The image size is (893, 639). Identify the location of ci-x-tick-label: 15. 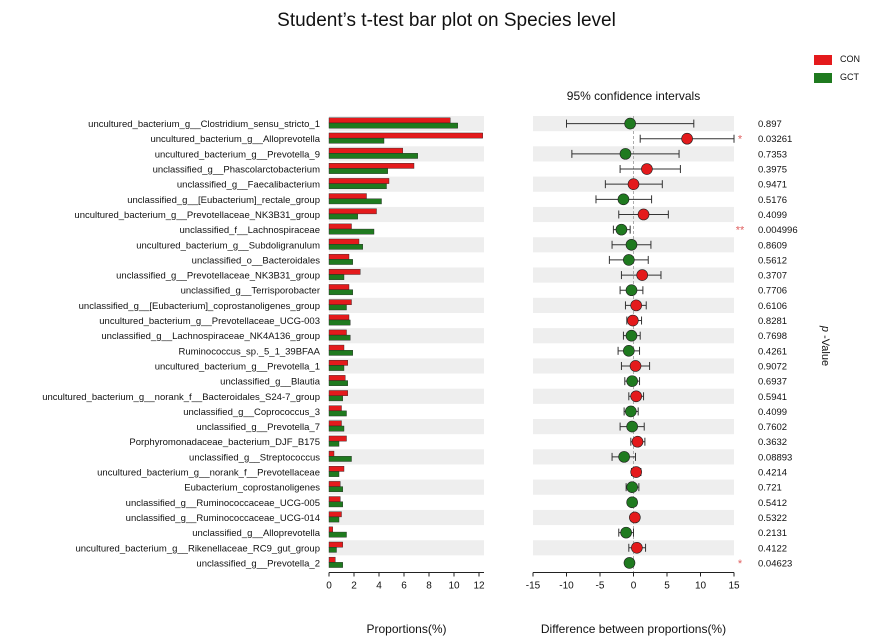
(734, 586).